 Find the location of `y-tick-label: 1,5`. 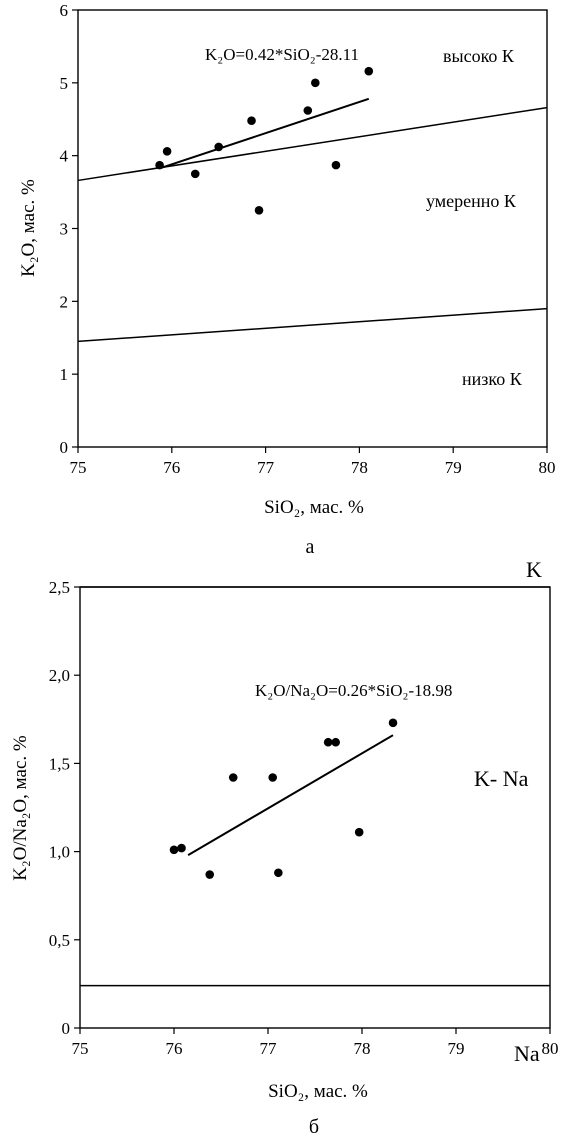

y-tick-label: 1,5 is located at coordinates (59, 763).